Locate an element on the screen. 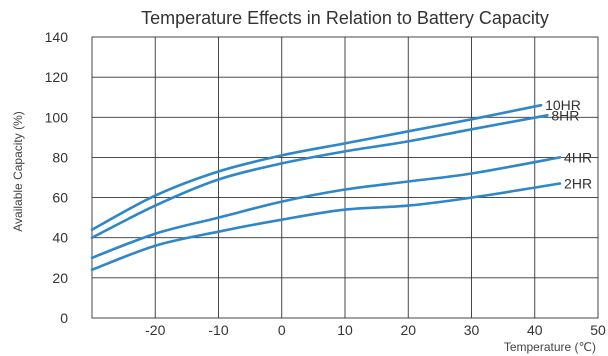 The width and height of the screenshot is (608, 356). y-tick-label: 60 is located at coordinates (60, 198).